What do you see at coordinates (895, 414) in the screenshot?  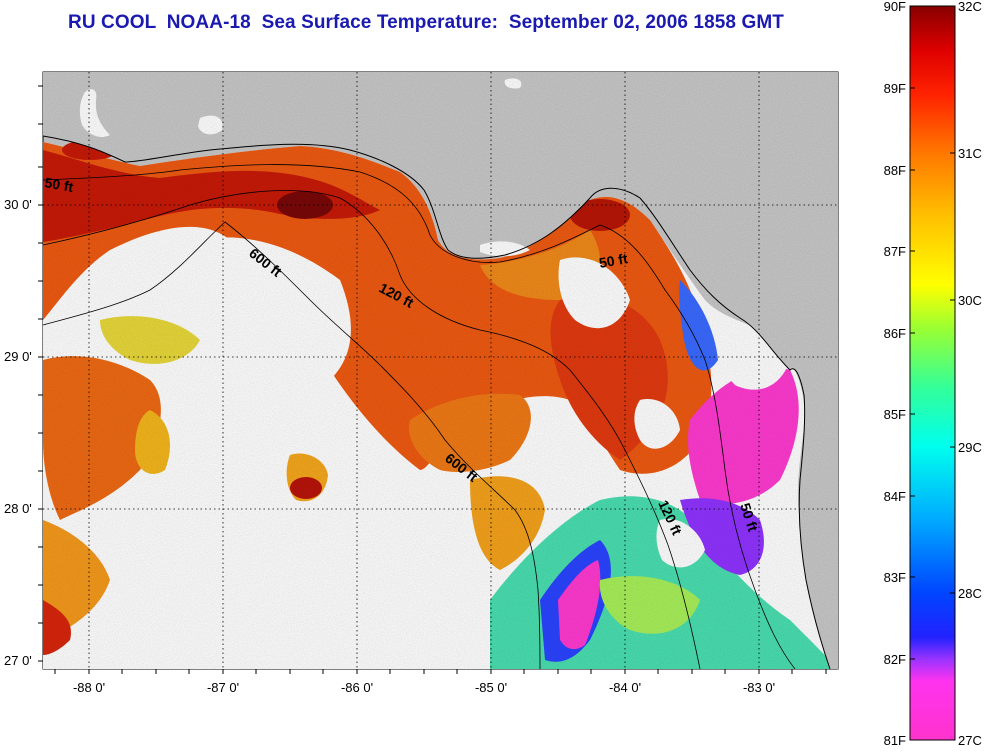 I see `cb-f-85: 85F` at bounding box center [895, 414].